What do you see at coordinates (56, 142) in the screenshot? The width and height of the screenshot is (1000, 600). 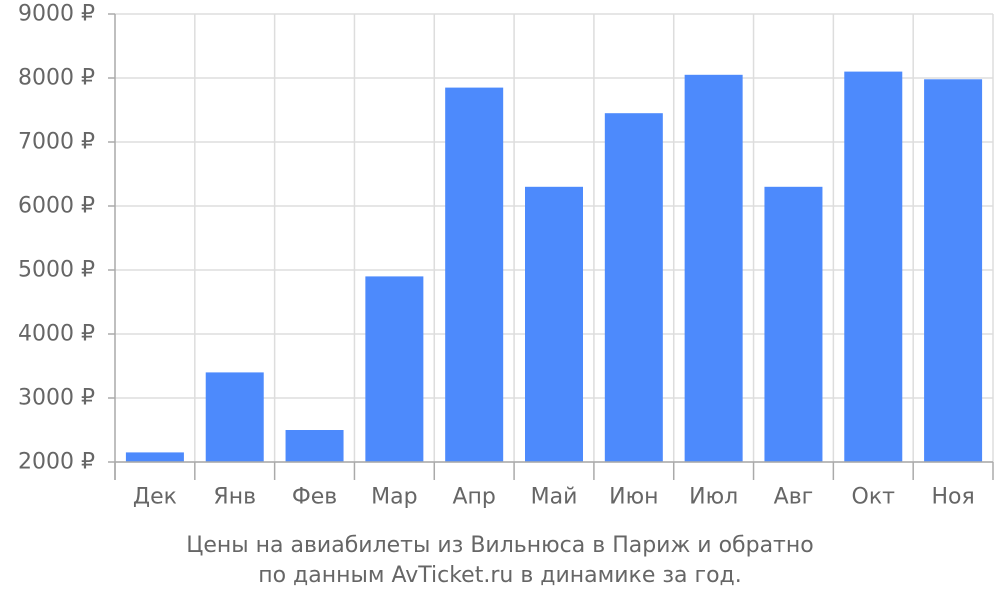 I see `y-tick-label: 7000 ₽` at bounding box center [56, 142].